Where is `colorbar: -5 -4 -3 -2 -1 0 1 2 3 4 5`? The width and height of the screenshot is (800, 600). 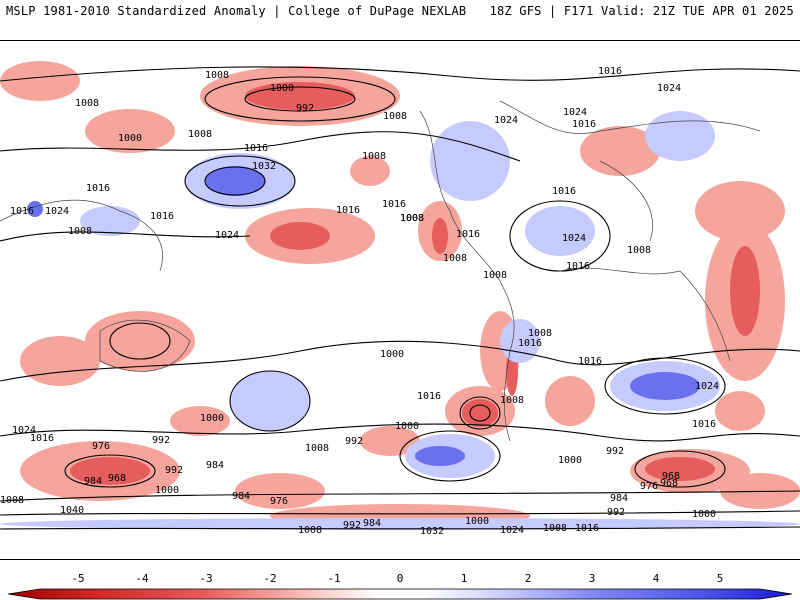
colorbar: -5 -4 -3 -2 -1 0 1 2 3 4 5 is located at coordinates (400, 584).